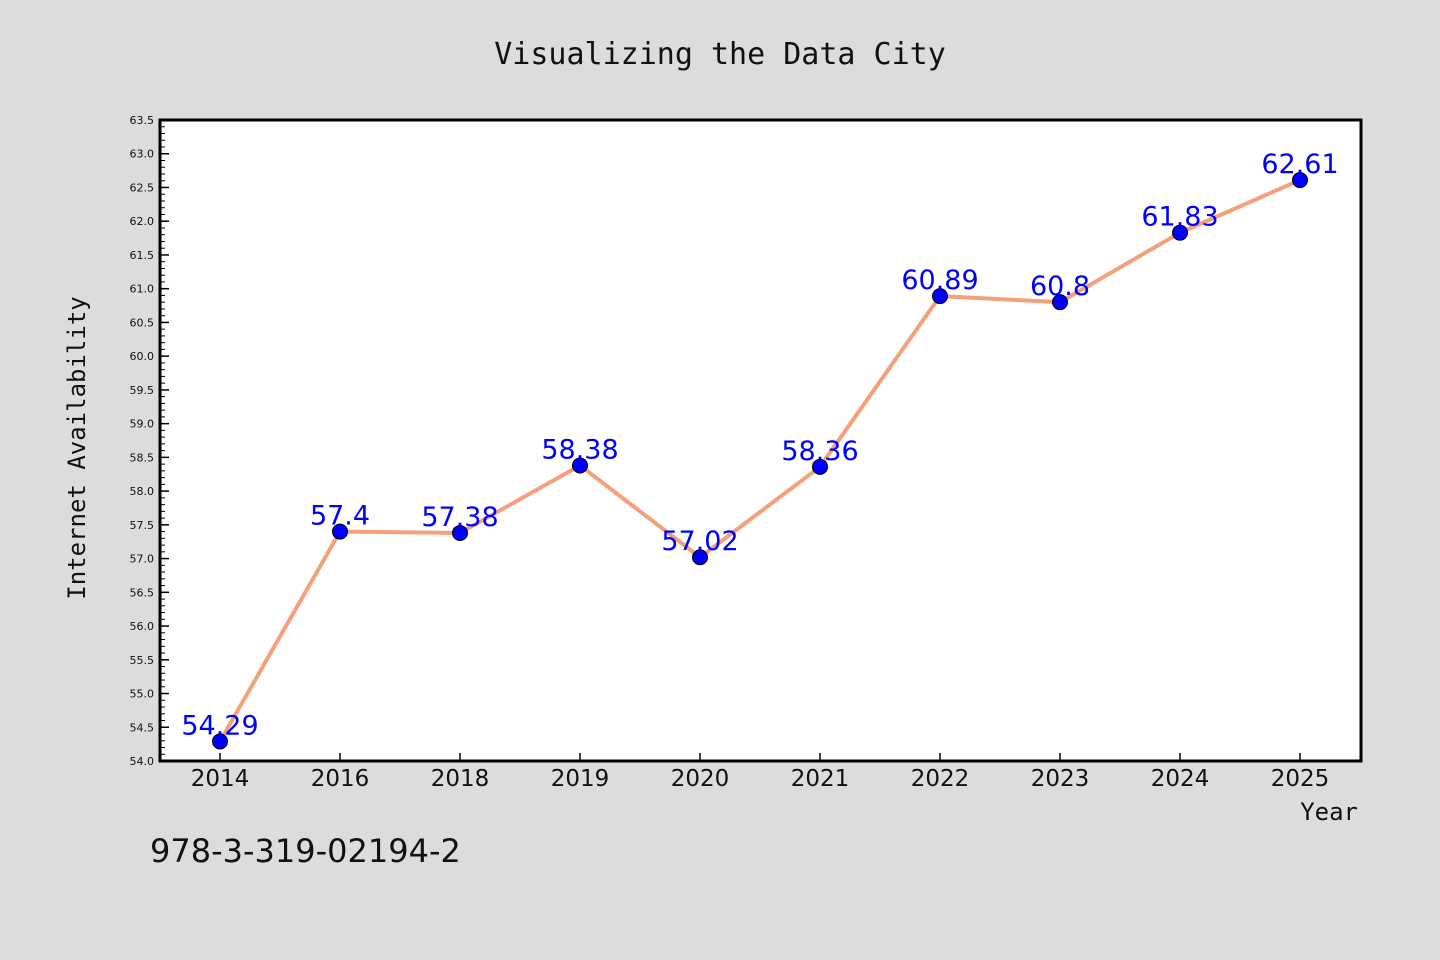 The width and height of the screenshot is (1440, 960). I want to click on x-tick-label: 2021, so click(820, 779).